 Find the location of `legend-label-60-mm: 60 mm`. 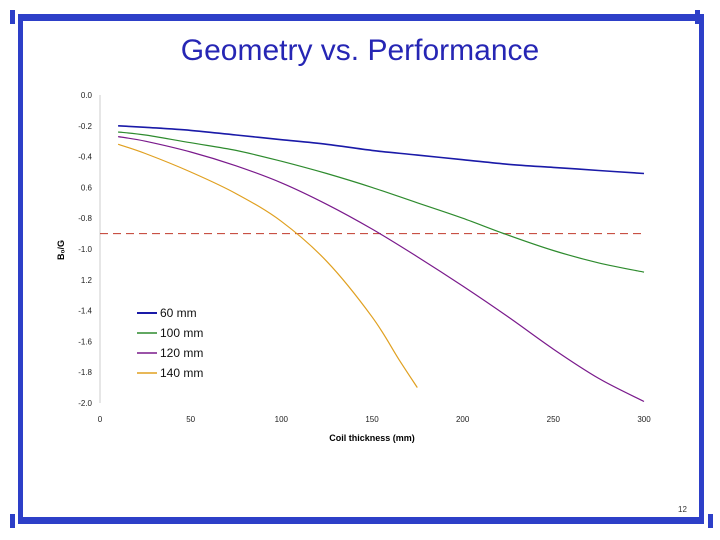

legend-label-60-mm: 60 mm is located at coordinates (178, 313).